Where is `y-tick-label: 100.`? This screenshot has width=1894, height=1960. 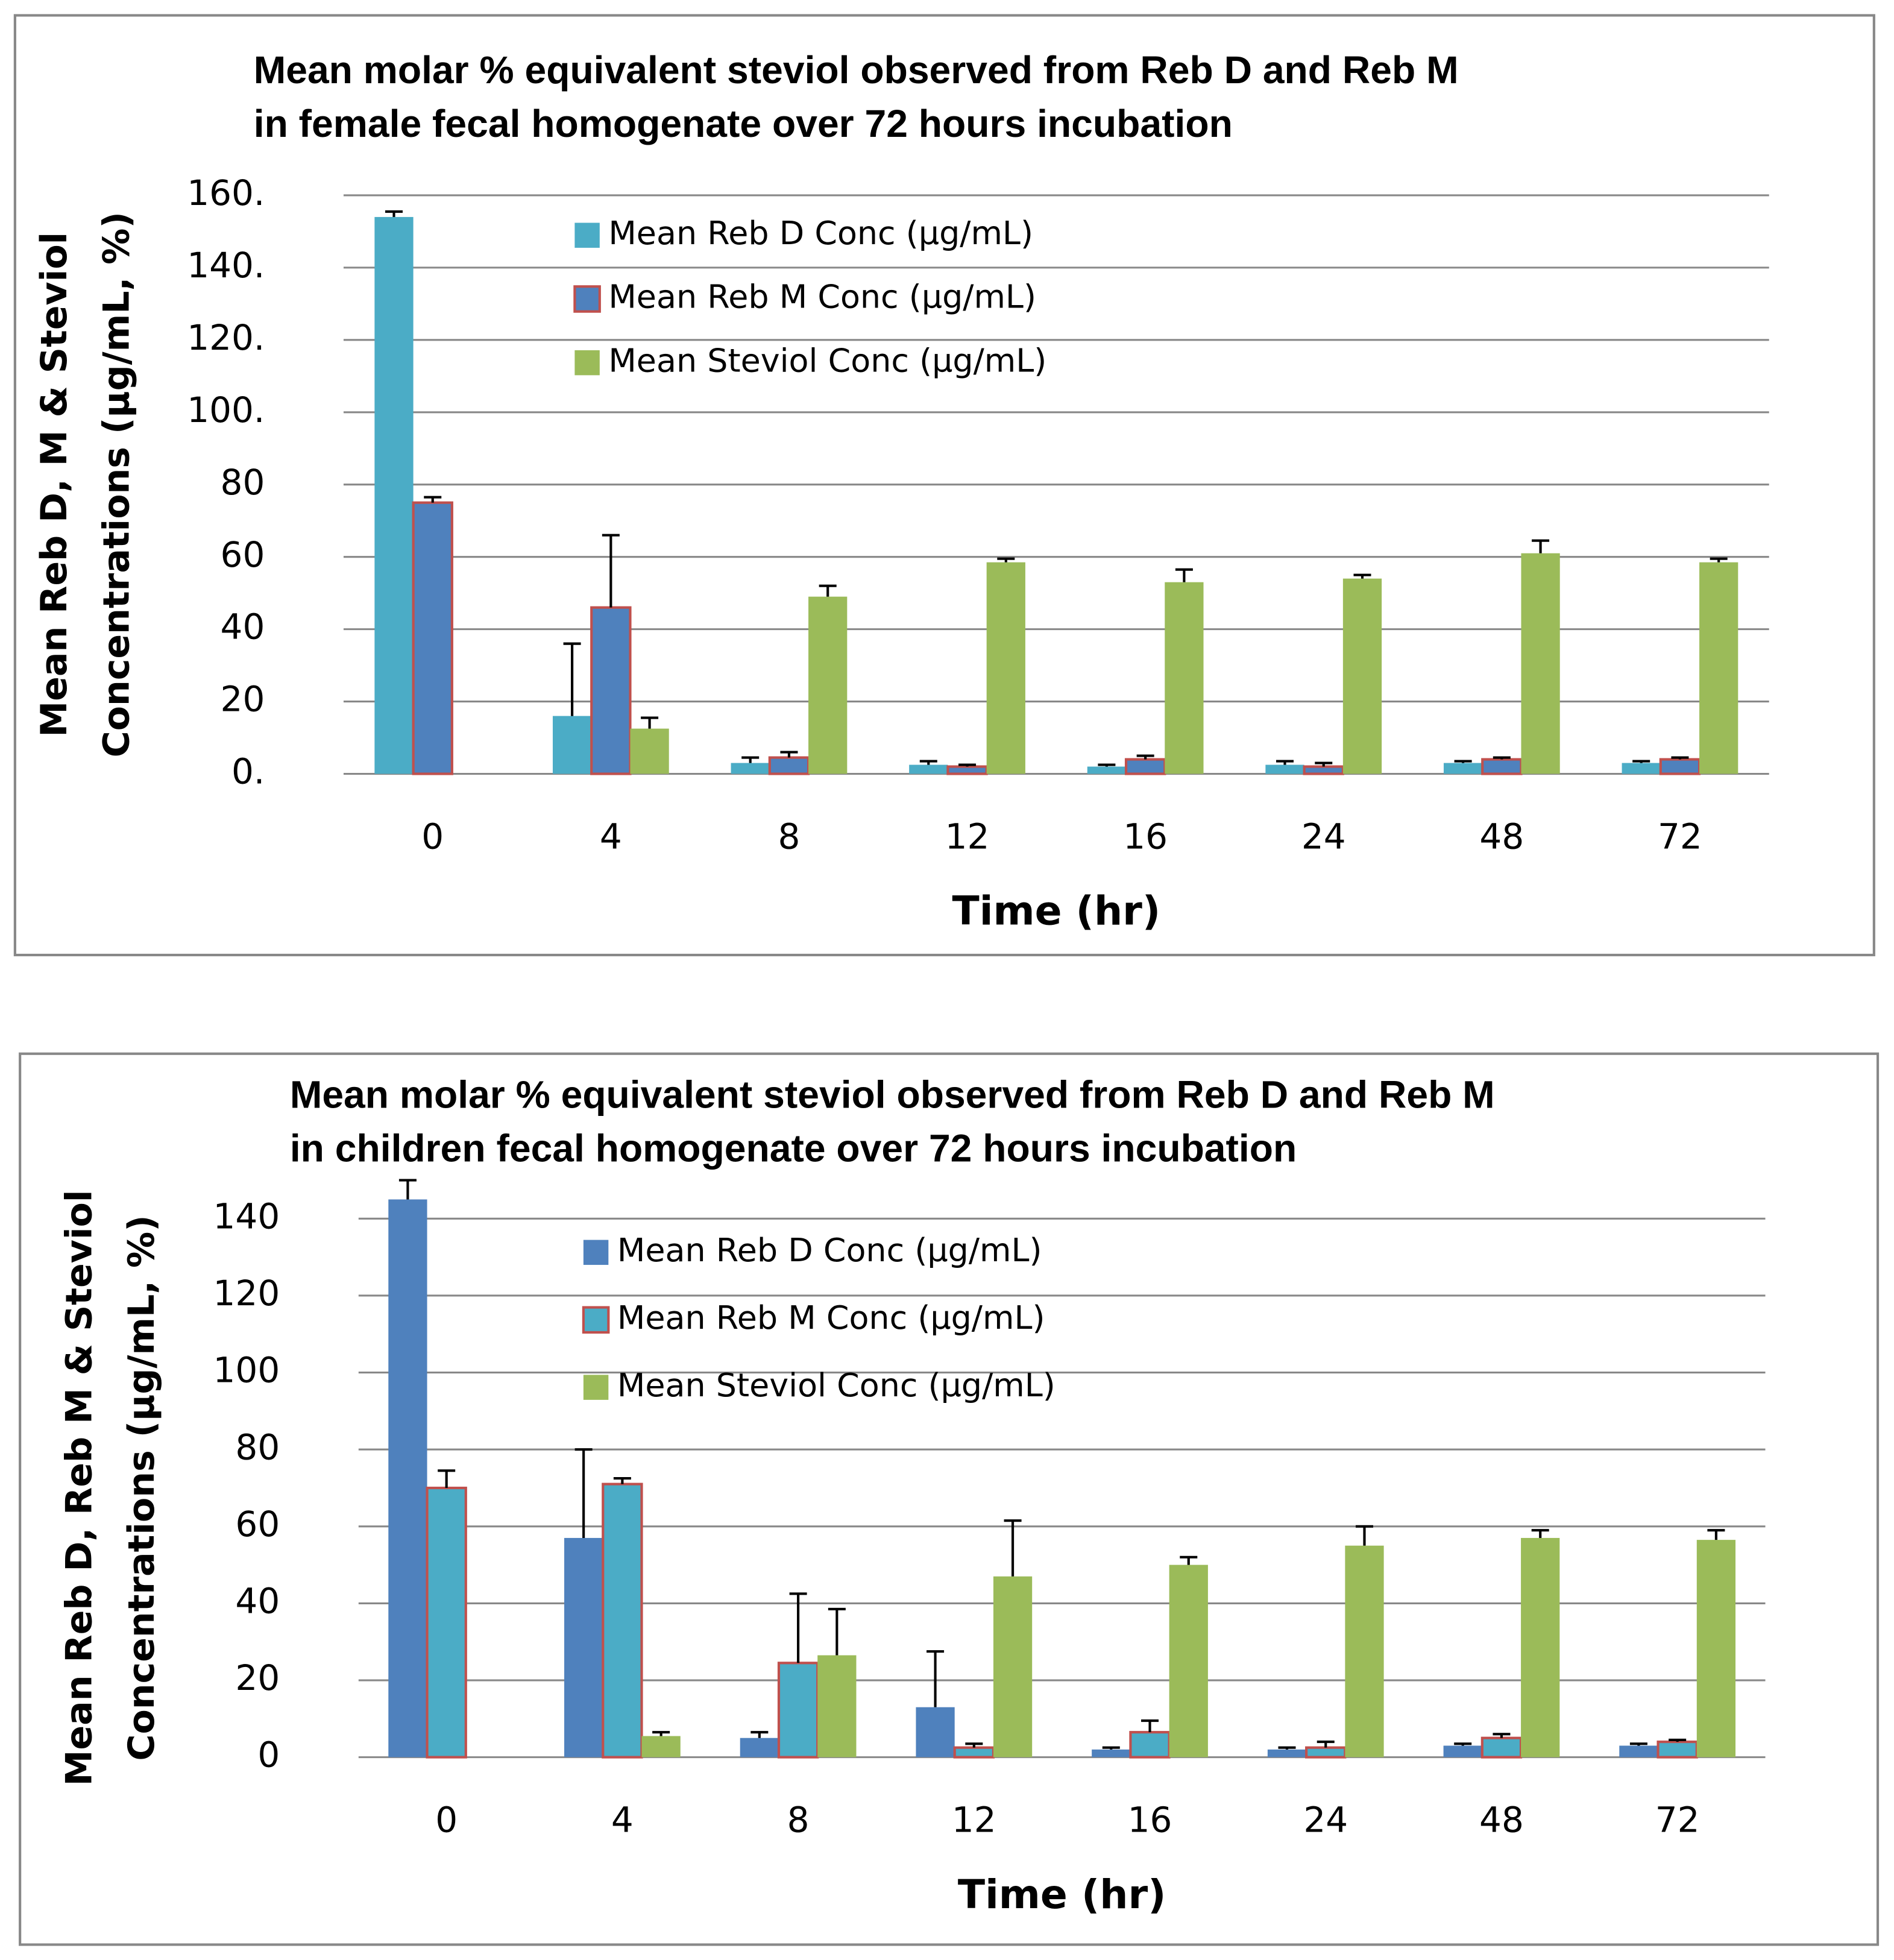 y-tick-label: 100. is located at coordinates (226, 410).